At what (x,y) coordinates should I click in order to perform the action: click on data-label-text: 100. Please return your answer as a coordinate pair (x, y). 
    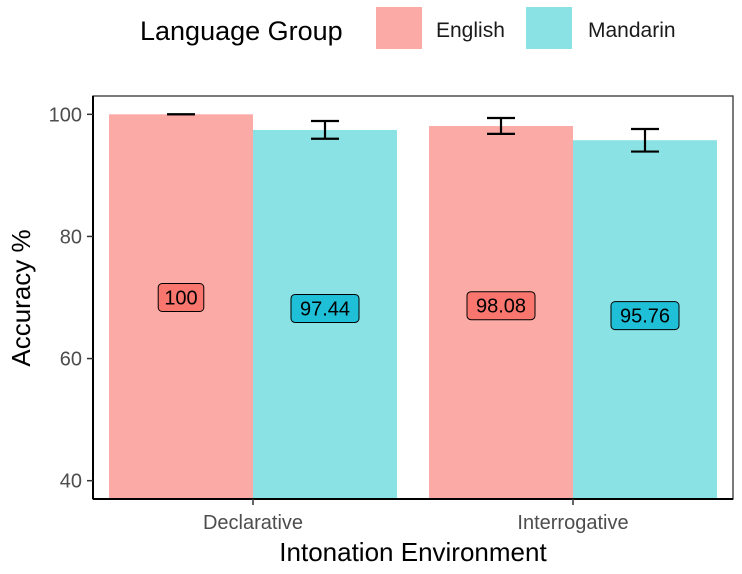
    Looking at the image, I should click on (180, 299).